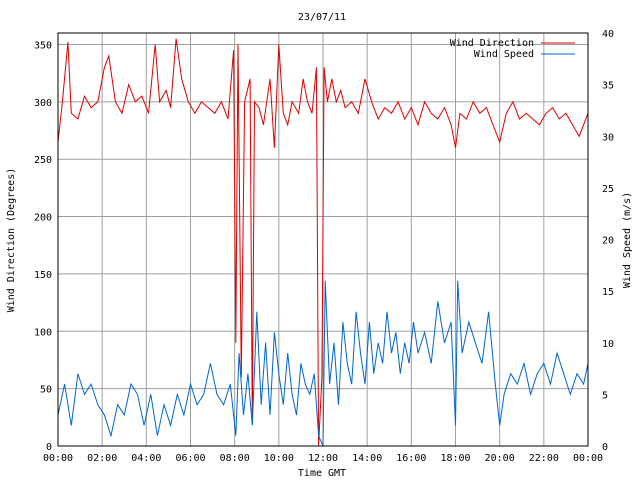  I want to click on y-right-tick-label: 10, so click(608, 344).